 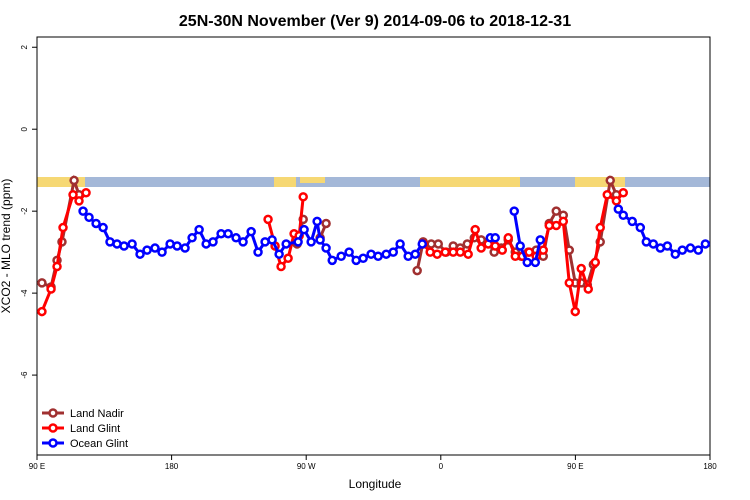 I want to click on ocean-band, so click(x=373, y=182).